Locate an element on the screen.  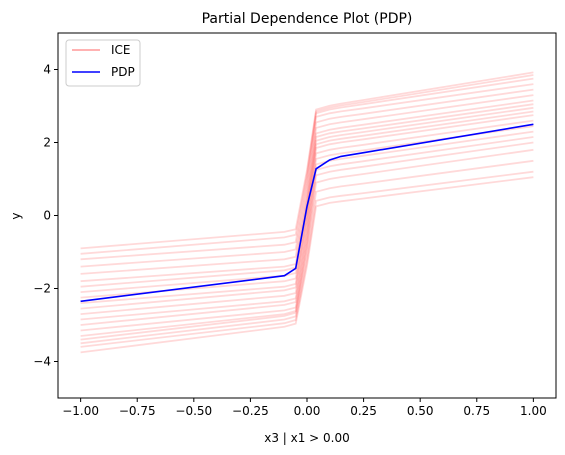
legend-pdp-label: PDP is located at coordinates (123, 72).